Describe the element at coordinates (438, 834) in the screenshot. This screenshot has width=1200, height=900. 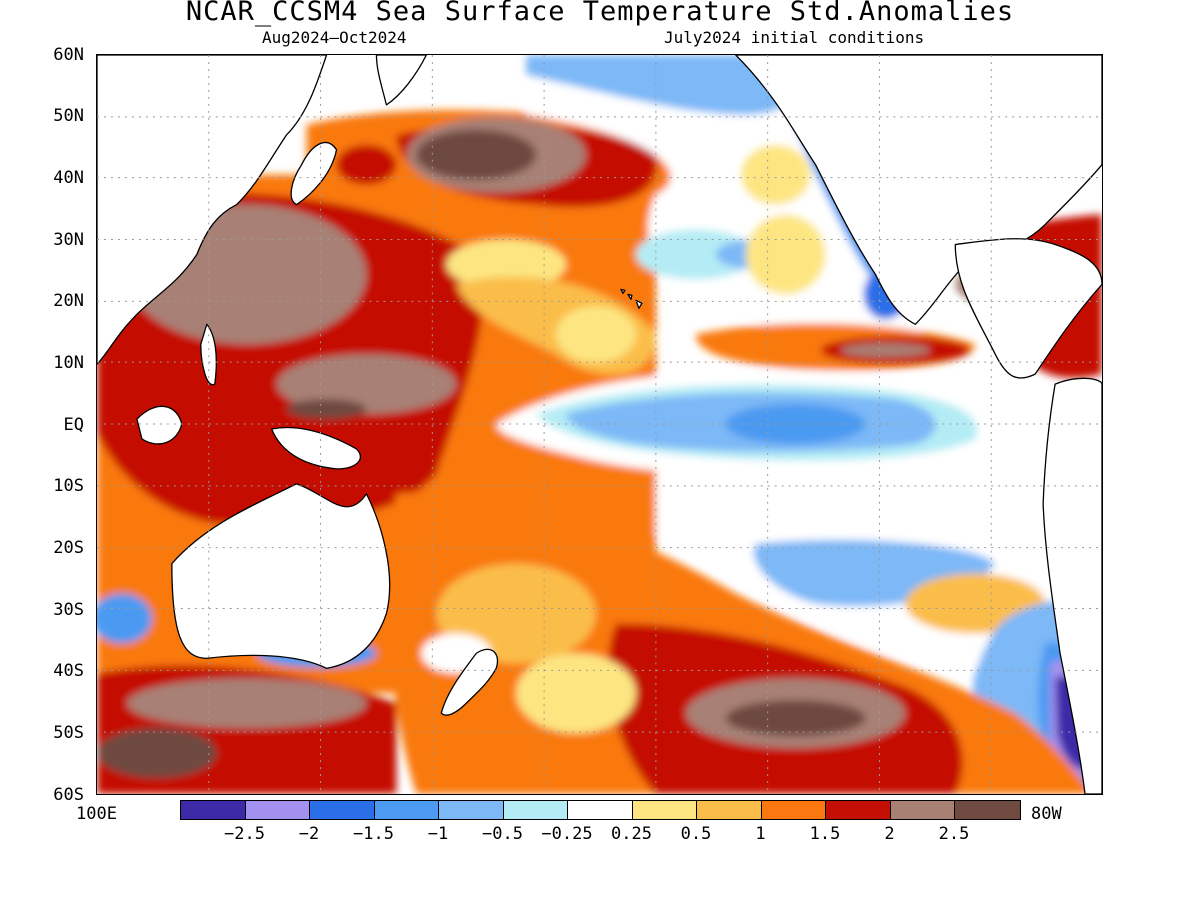
I see `colorbar-tick-label: −1` at that location.